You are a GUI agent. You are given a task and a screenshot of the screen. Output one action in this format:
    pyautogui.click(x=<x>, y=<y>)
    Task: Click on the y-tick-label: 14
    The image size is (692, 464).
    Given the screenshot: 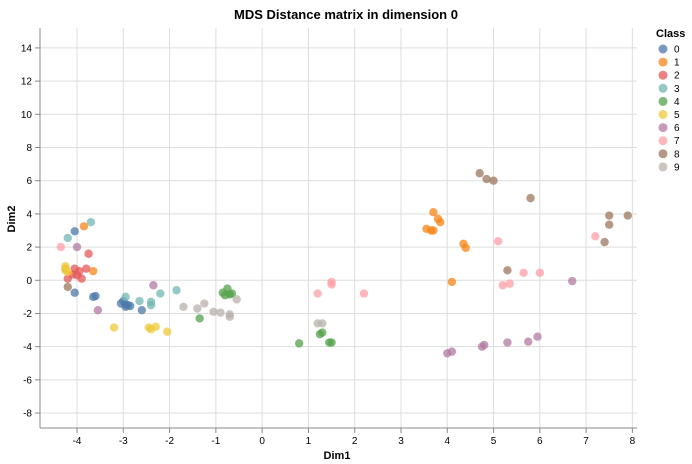 What is the action you would take?
    pyautogui.click(x=27, y=48)
    